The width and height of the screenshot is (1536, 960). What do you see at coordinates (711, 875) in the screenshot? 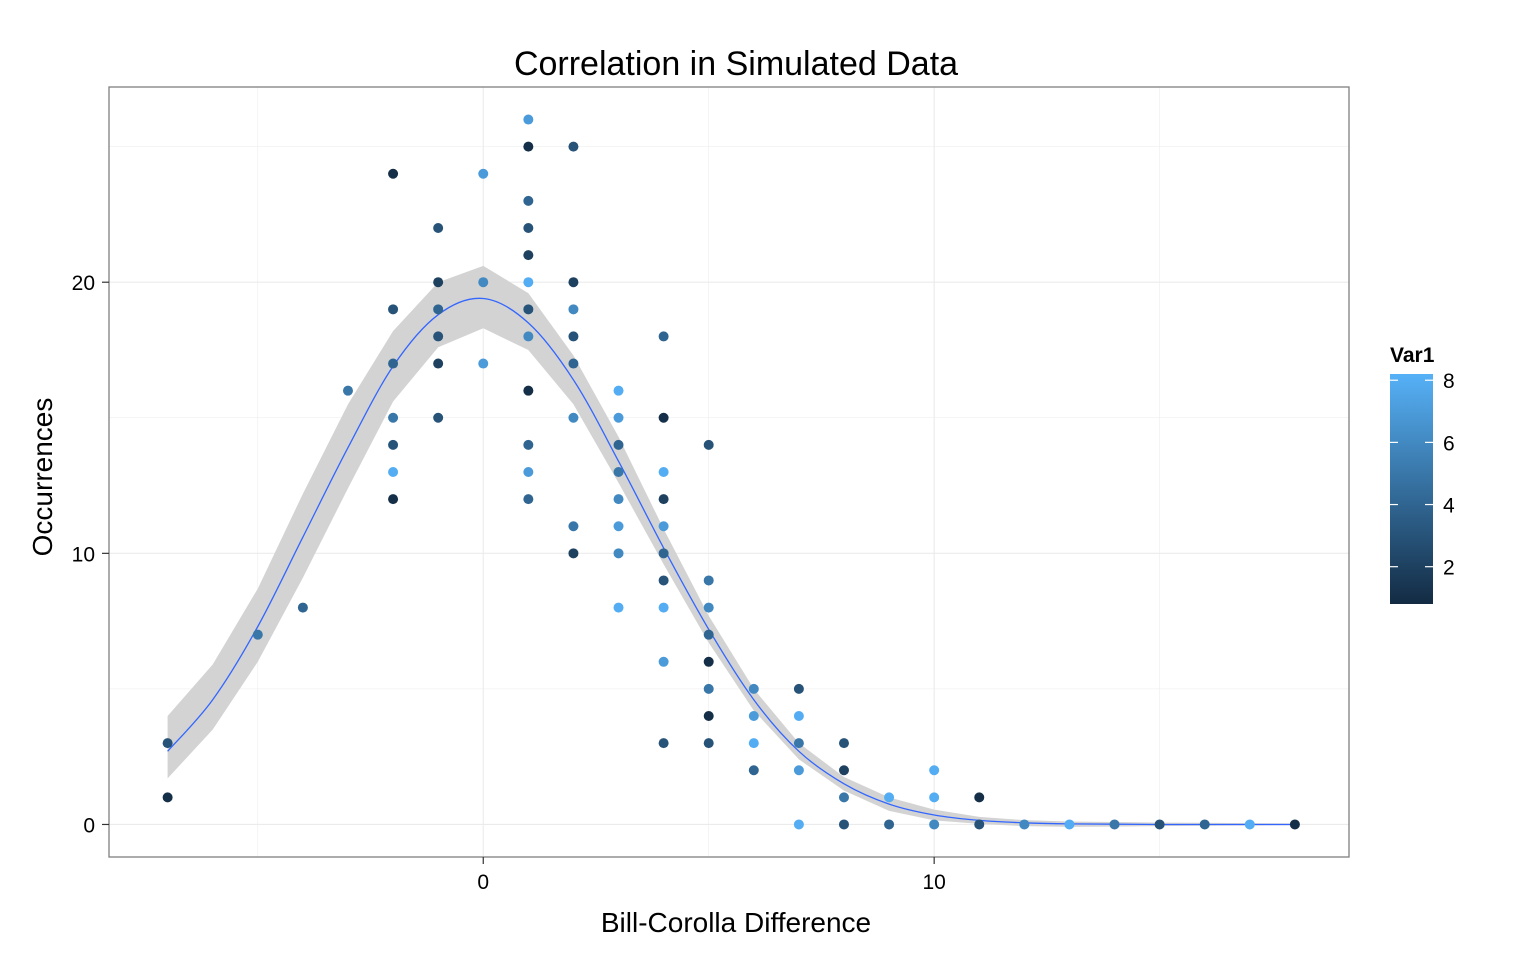
I see `x-axis: 0 10` at bounding box center [711, 875].